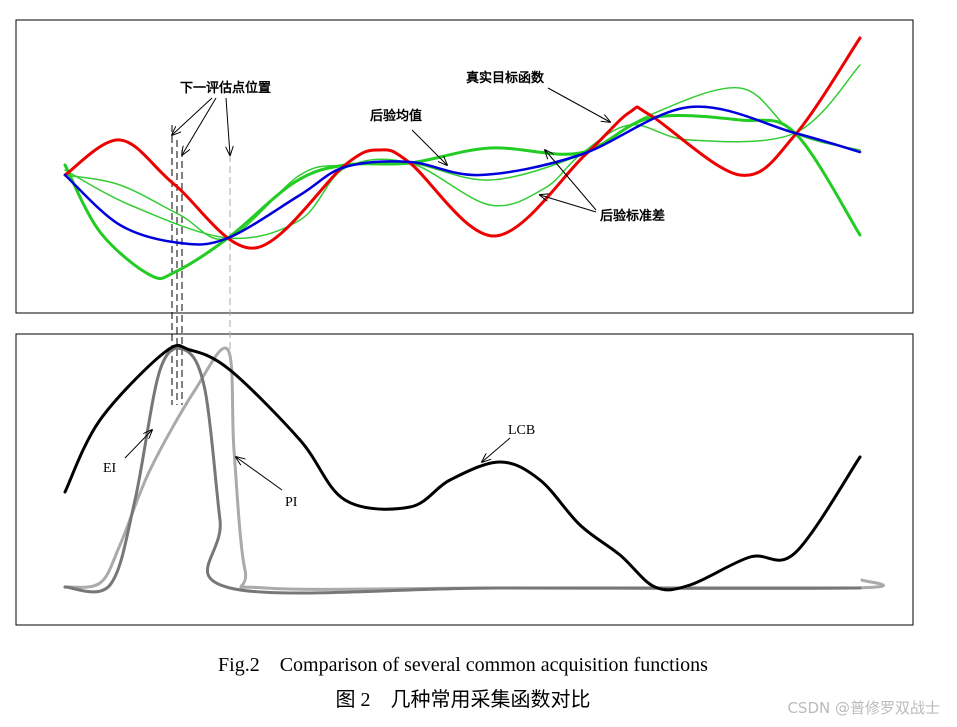  Describe the element at coordinates (632, 216) in the screenshot. I see `annotation: 后验标准差` at that location.